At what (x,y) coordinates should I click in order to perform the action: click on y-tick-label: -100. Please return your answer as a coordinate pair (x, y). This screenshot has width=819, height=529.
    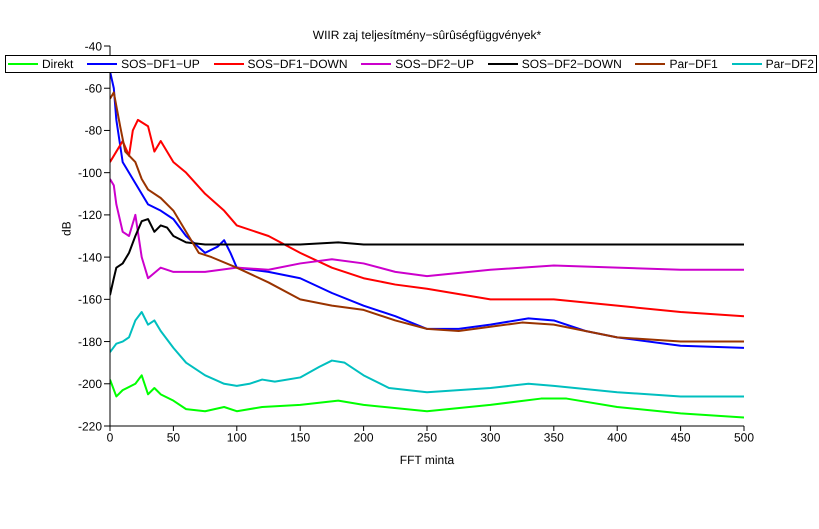
    Looking at the image, I should click on (90, 173).